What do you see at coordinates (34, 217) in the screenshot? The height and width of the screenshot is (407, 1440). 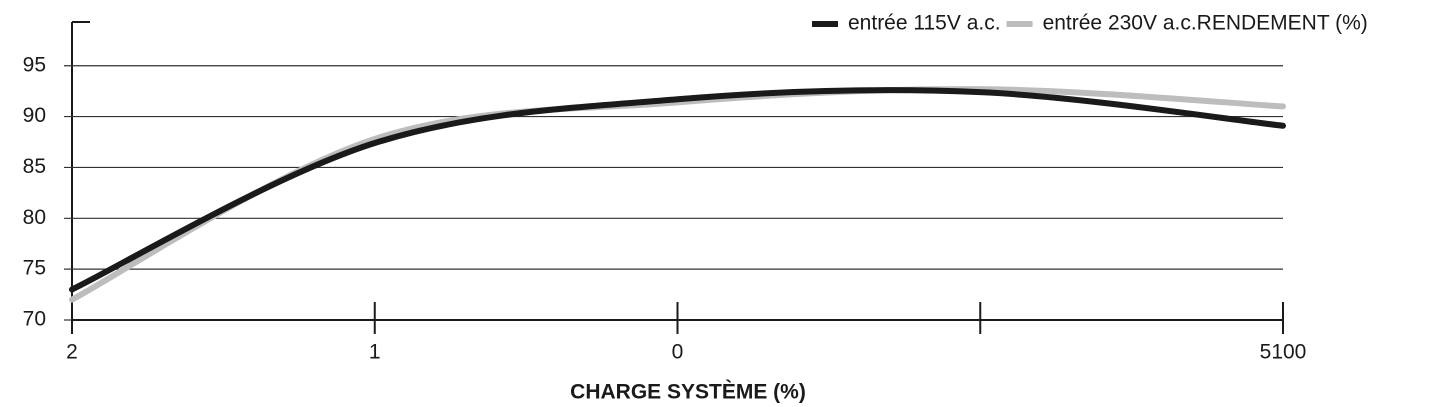 I see `y-tick-label: 80` at bounding box center [34, 217].